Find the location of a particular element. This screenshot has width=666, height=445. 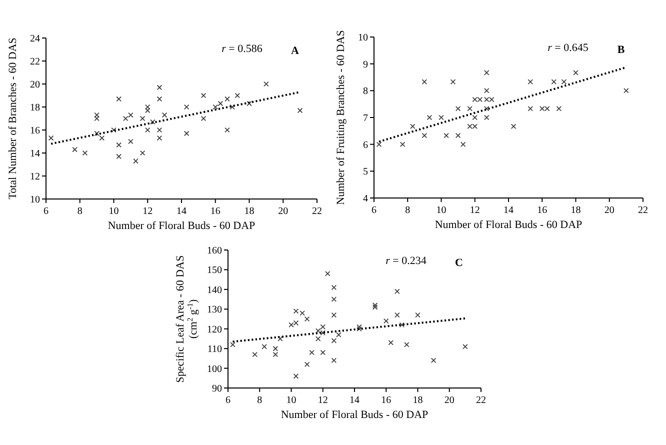

y-tick-label: 24 is located at coordinates (35, 39).